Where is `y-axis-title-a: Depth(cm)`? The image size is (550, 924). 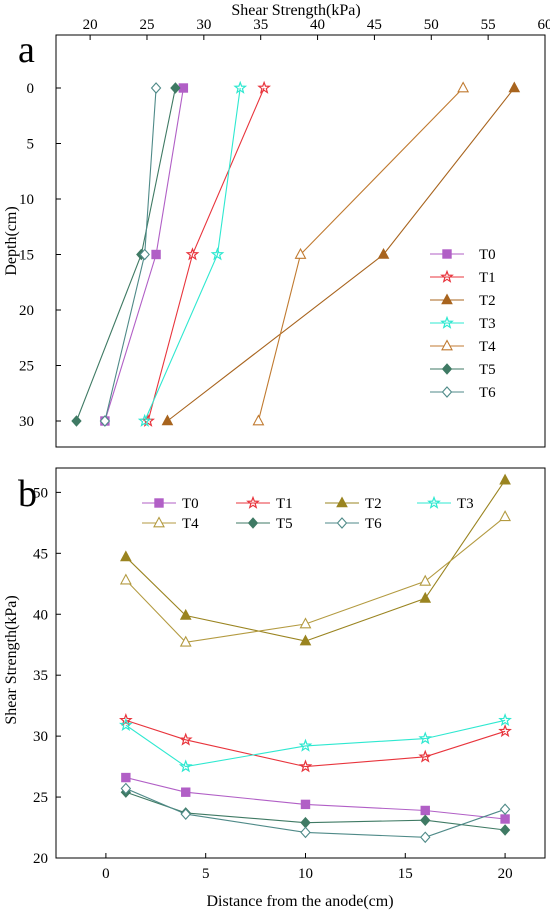 y-axis-title-a: Depth(cm) is located at coordinates (11, 240).